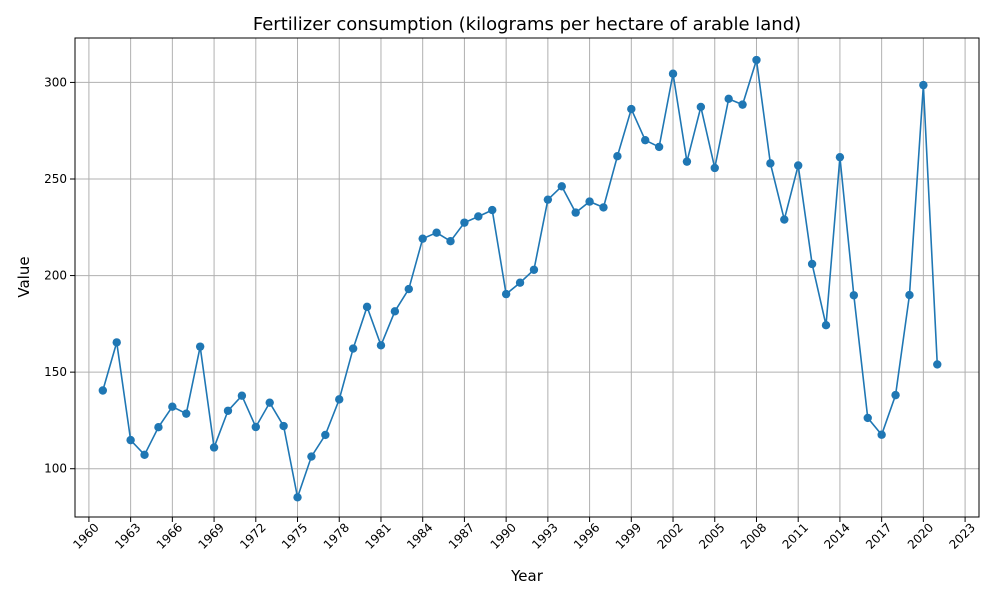  I want to click on x-tick-label: 1993, so click(544, 535).